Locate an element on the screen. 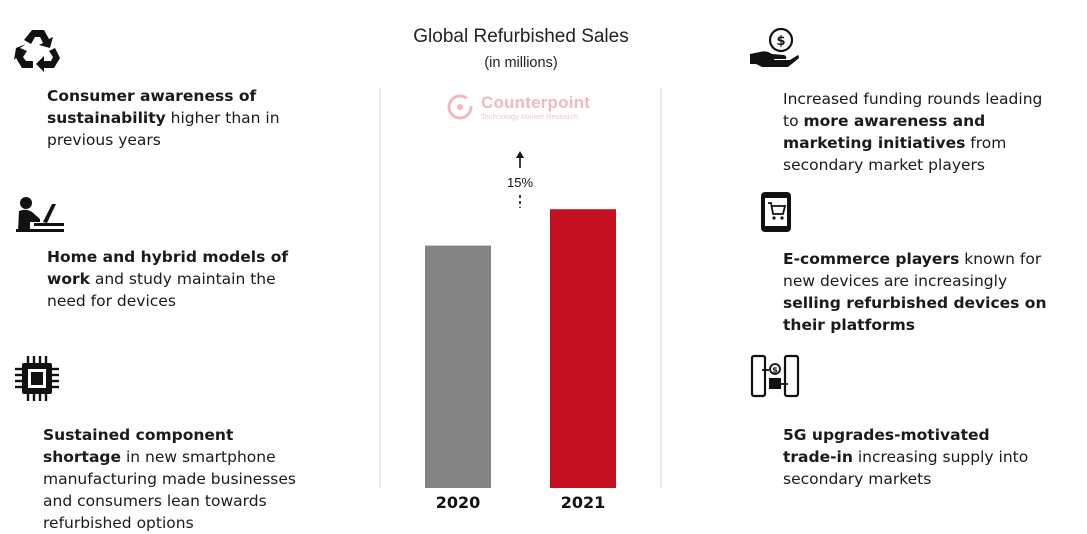 The height and width of the screenshot is (534, 1087). x-tick-label-2020: 2020 is located at coordinates (458, 502).